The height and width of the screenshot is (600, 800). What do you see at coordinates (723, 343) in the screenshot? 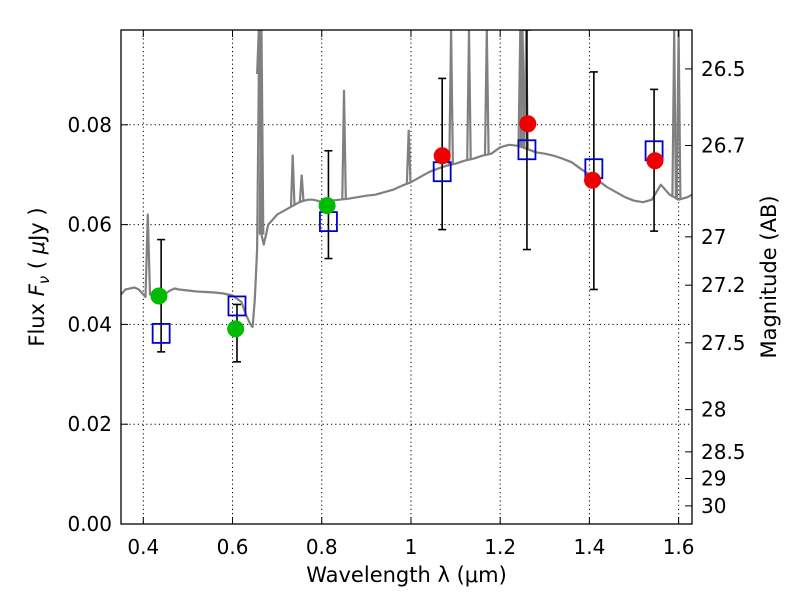
I see `y2-tick-label: 27.5` at bounding box center [723, 343].